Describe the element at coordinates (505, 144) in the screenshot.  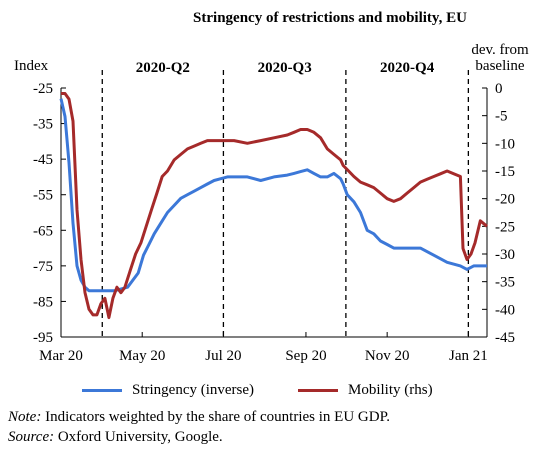
I see `right-tick-label: -10` at that location.